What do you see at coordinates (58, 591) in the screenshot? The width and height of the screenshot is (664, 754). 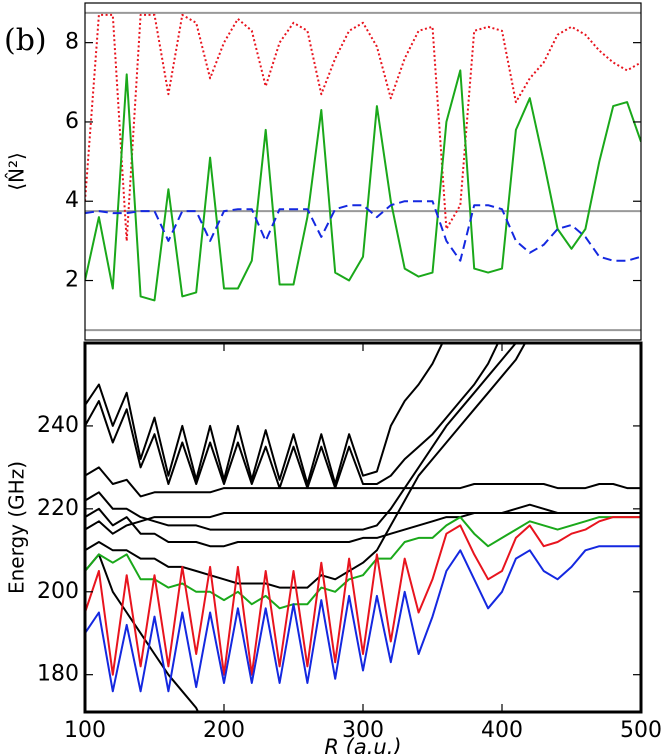 I see `y-tick-label: 200` at bounding box center [58, 591].